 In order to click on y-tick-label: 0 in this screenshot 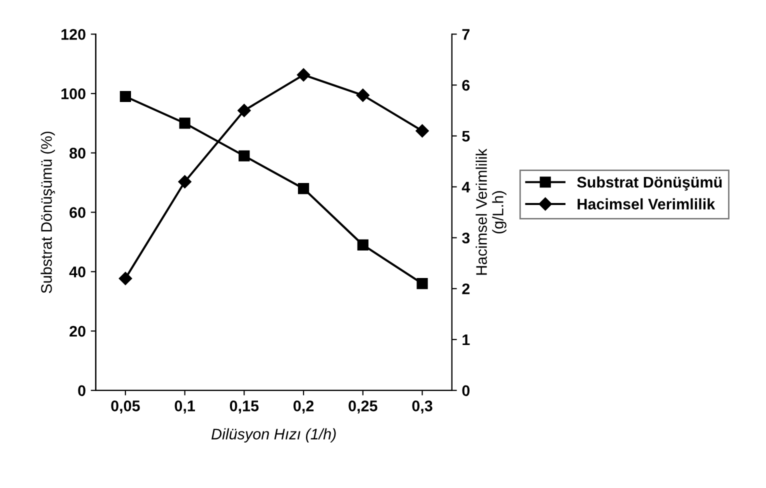, I will do `click(82, 390)`.